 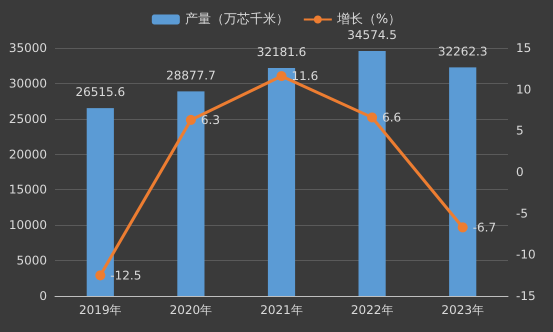 What do you see at coordinates (236, 19) in the screenshot?
I see `legend-label: 产量（万芯千米）` at bounding box center [236, 19].